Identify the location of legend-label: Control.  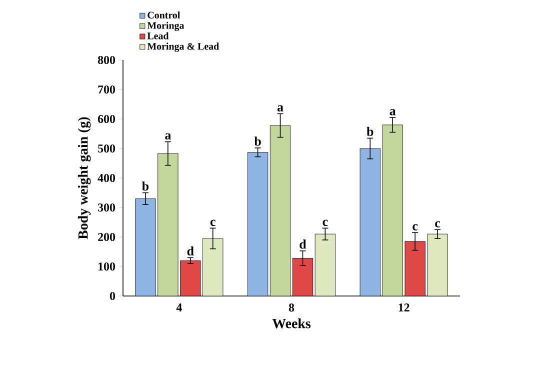
(164, 14).